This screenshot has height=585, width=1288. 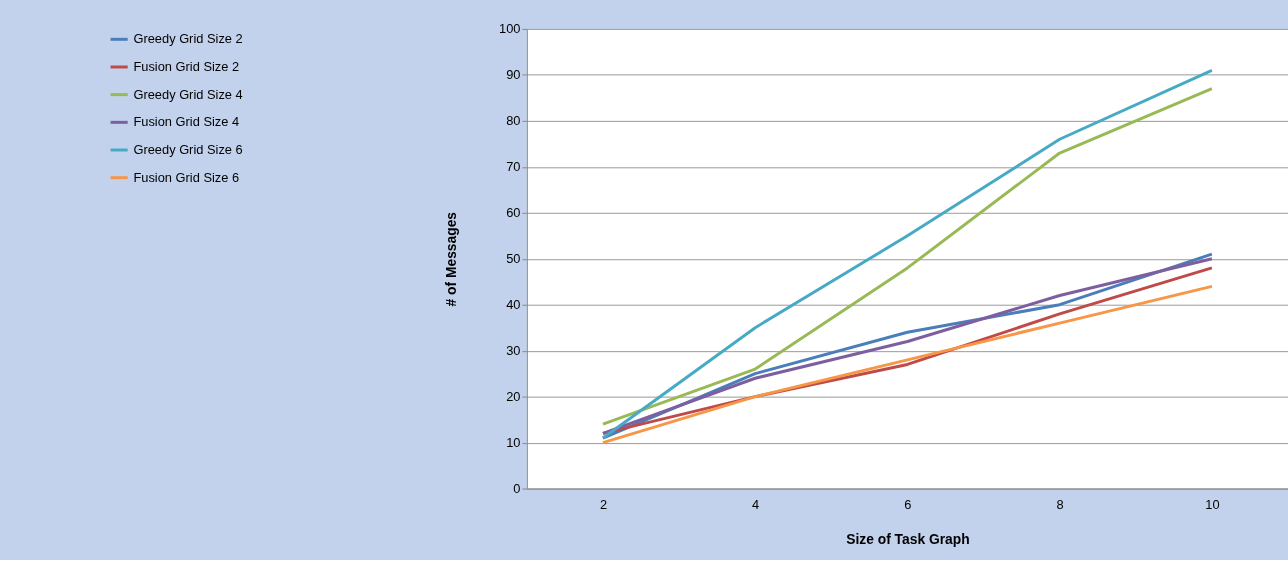 What do you see at coordinates (188, 94) in the screenshot?
I see `legend-label: Greedy Grid Size 4` at bounding box center [188, 94].